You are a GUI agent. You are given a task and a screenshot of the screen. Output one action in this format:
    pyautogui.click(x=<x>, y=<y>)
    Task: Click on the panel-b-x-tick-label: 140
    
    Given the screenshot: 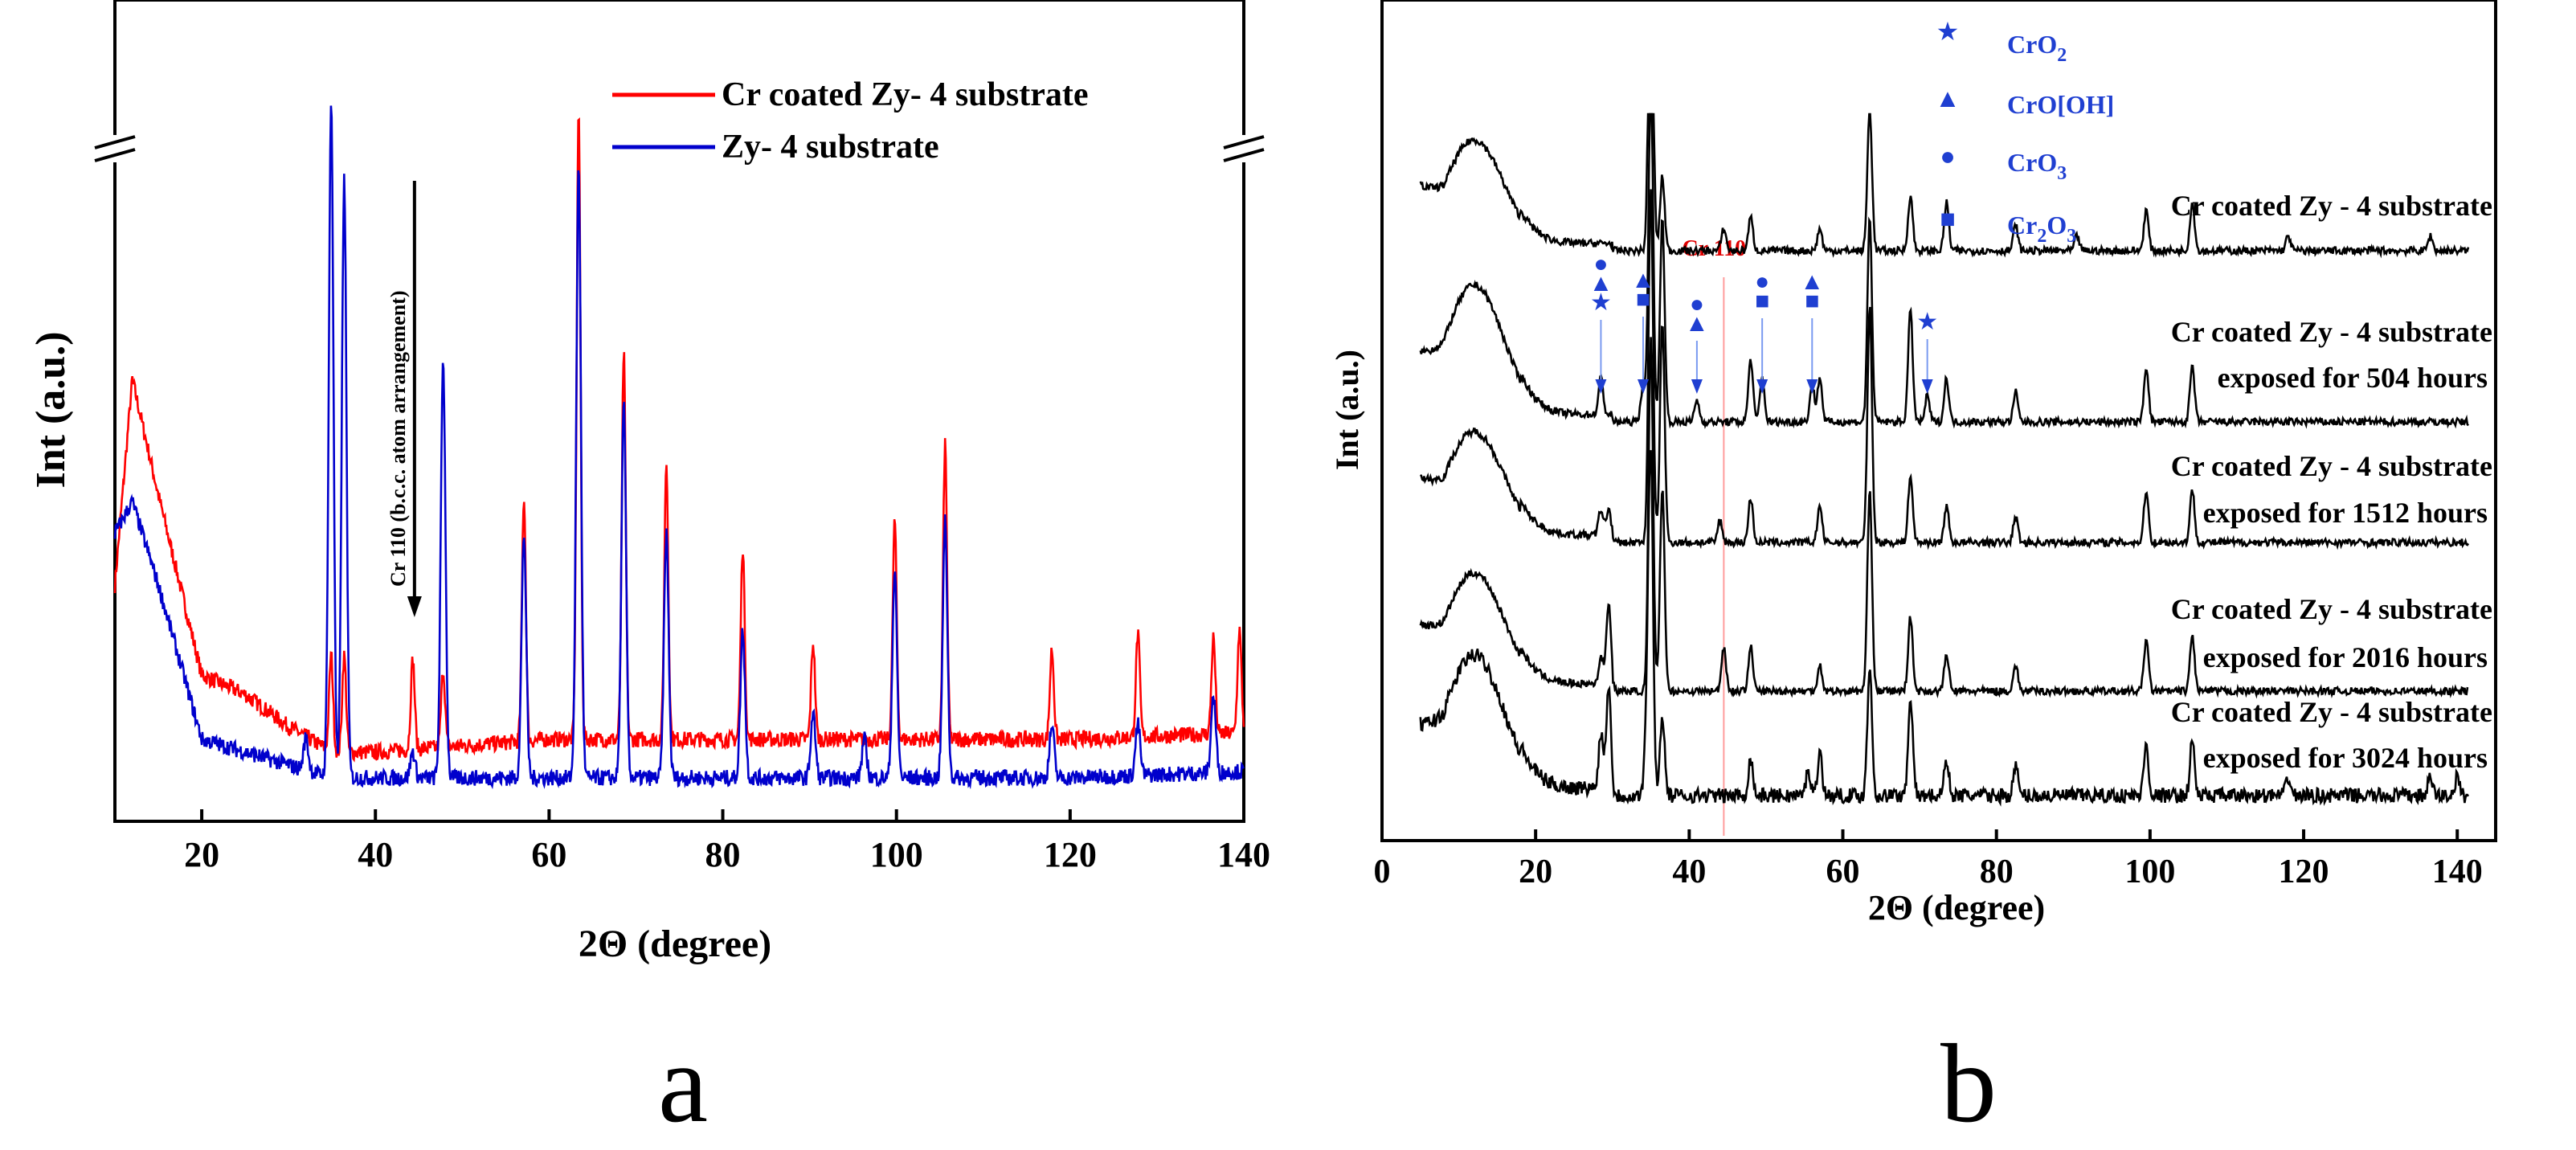 What is the action you would take?
    pyautogui.click(x=2457, y=871)
    